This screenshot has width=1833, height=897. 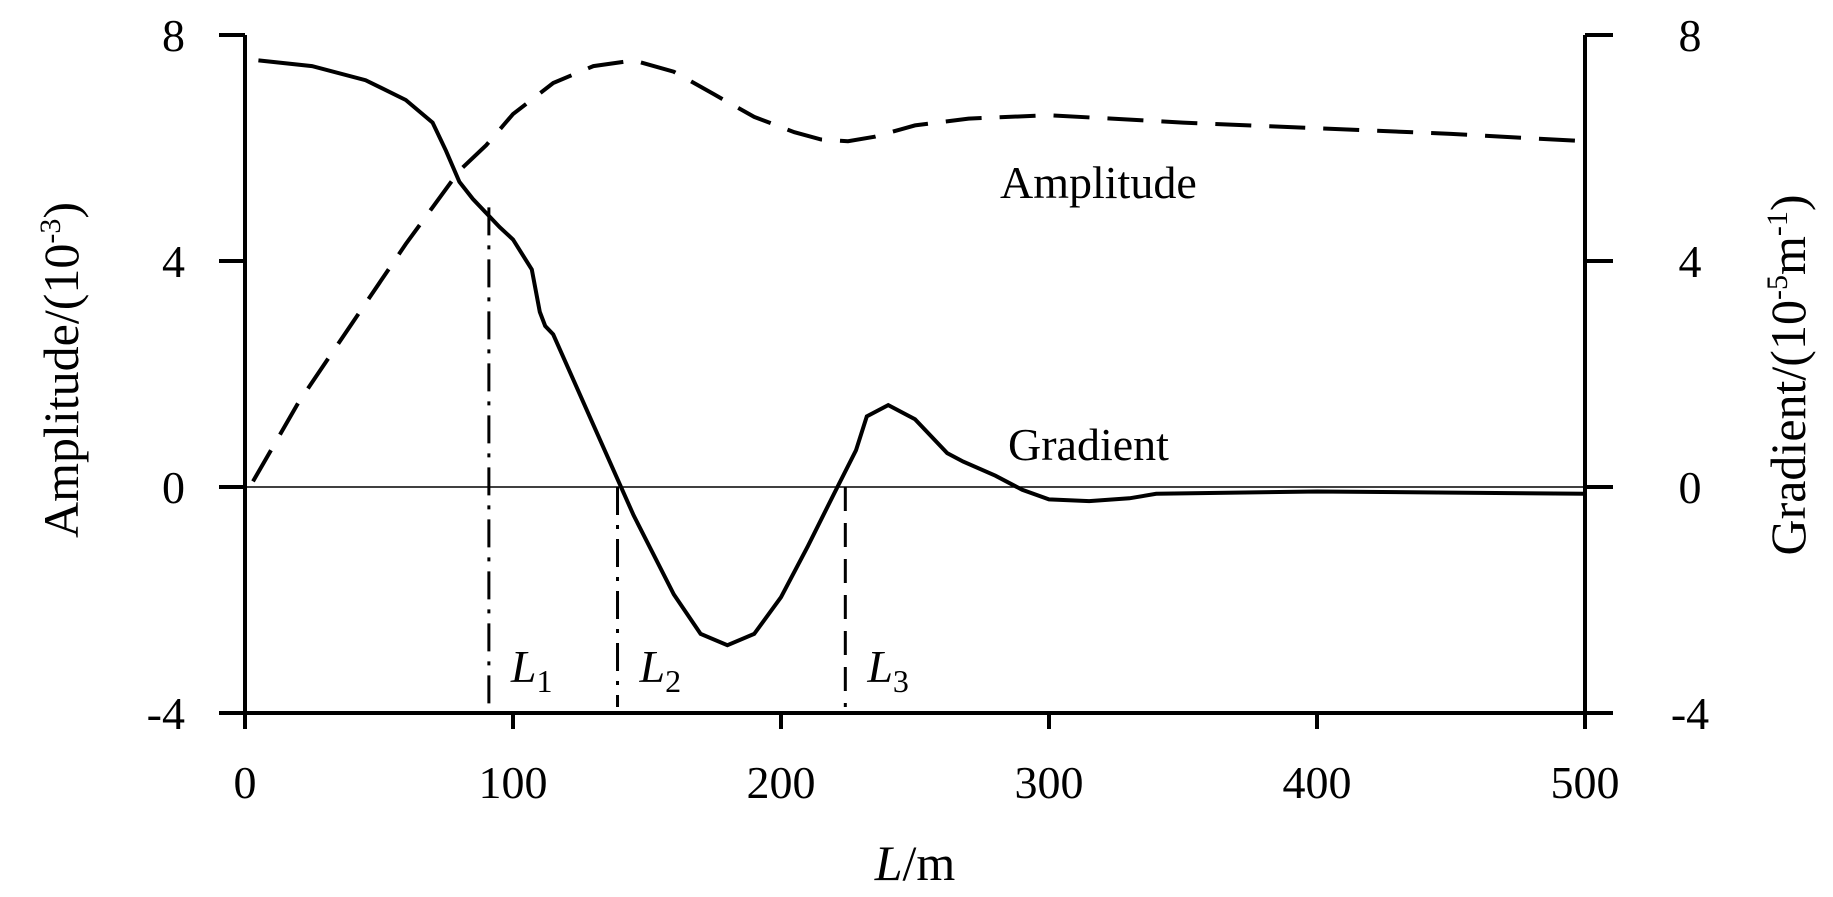 What do you see at coordinates (1585, 782) in the screenshot?
I see `x-tick-label: 500` at bounding box center [1585, 782].